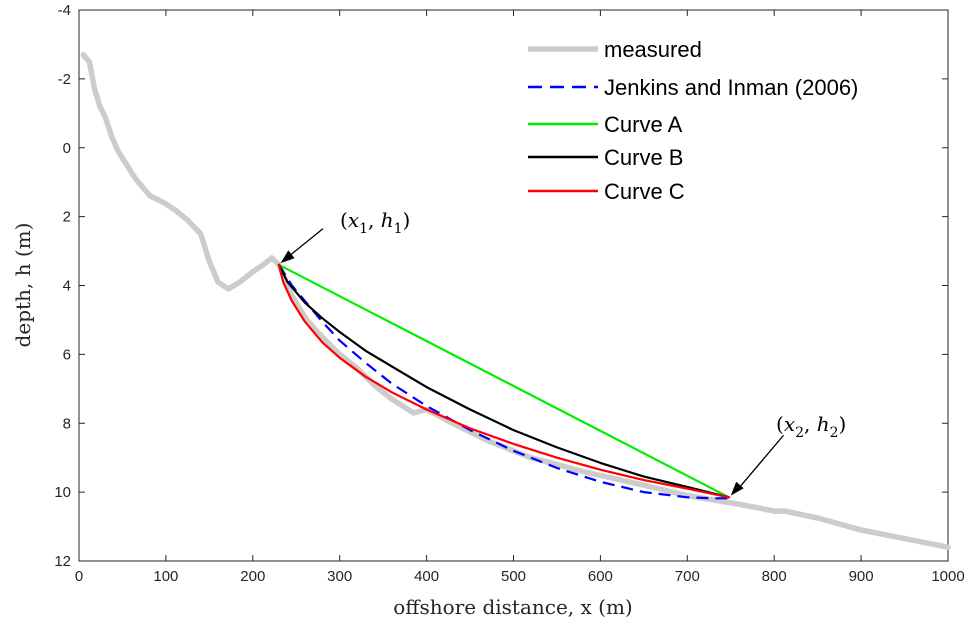  I want to click on x-tick-label: 600, so click(600, 576).